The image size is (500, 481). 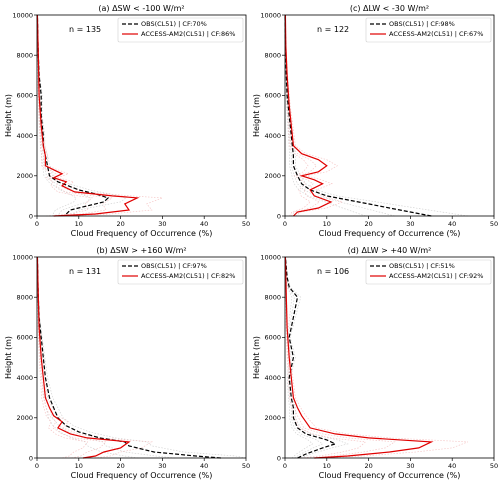 What do you see at coordinates (389, 8) in the screenshot?
I see `panel-title: (c) ΔLW < -30 W/m²` at bounding box center [389, 8].